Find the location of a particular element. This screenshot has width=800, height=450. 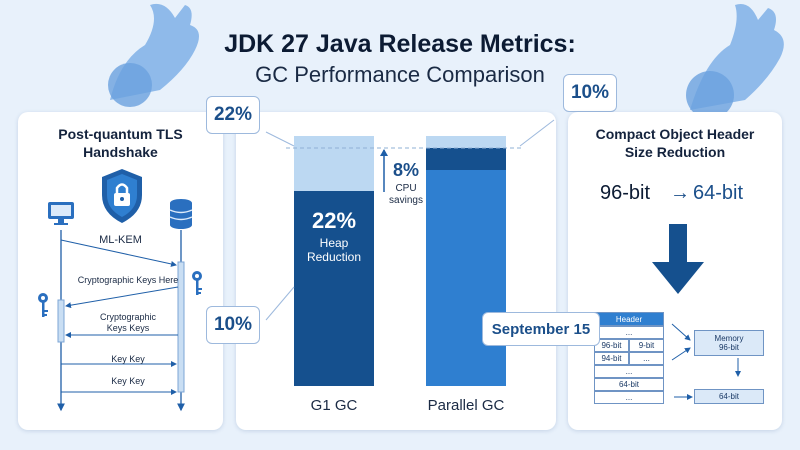

database-icon is located at coordinates (181, 214).